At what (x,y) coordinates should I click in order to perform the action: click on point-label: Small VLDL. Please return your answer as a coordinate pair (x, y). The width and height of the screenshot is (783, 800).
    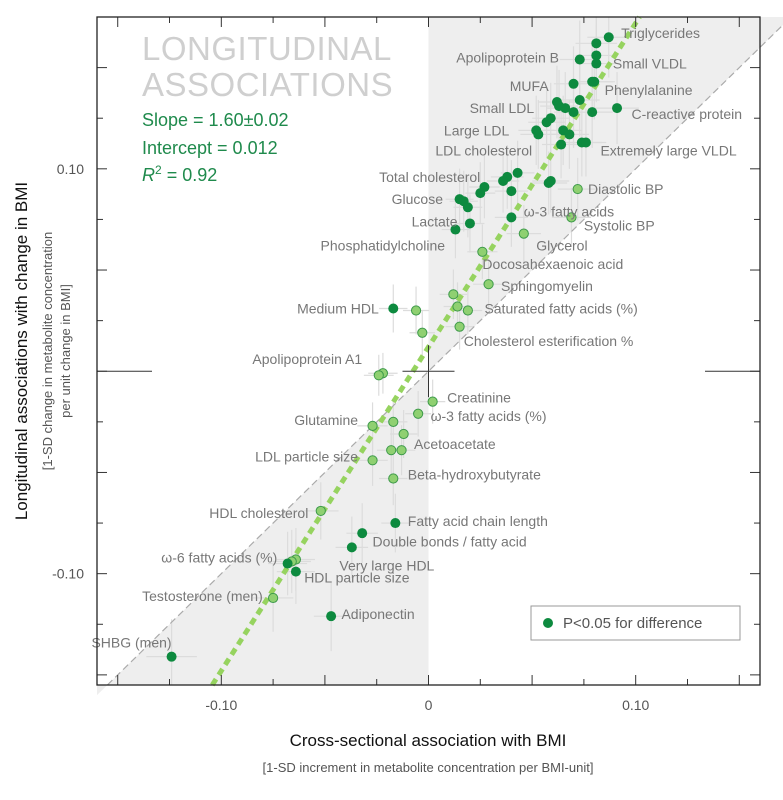
    Looking at the image, I should click on (650, 64).